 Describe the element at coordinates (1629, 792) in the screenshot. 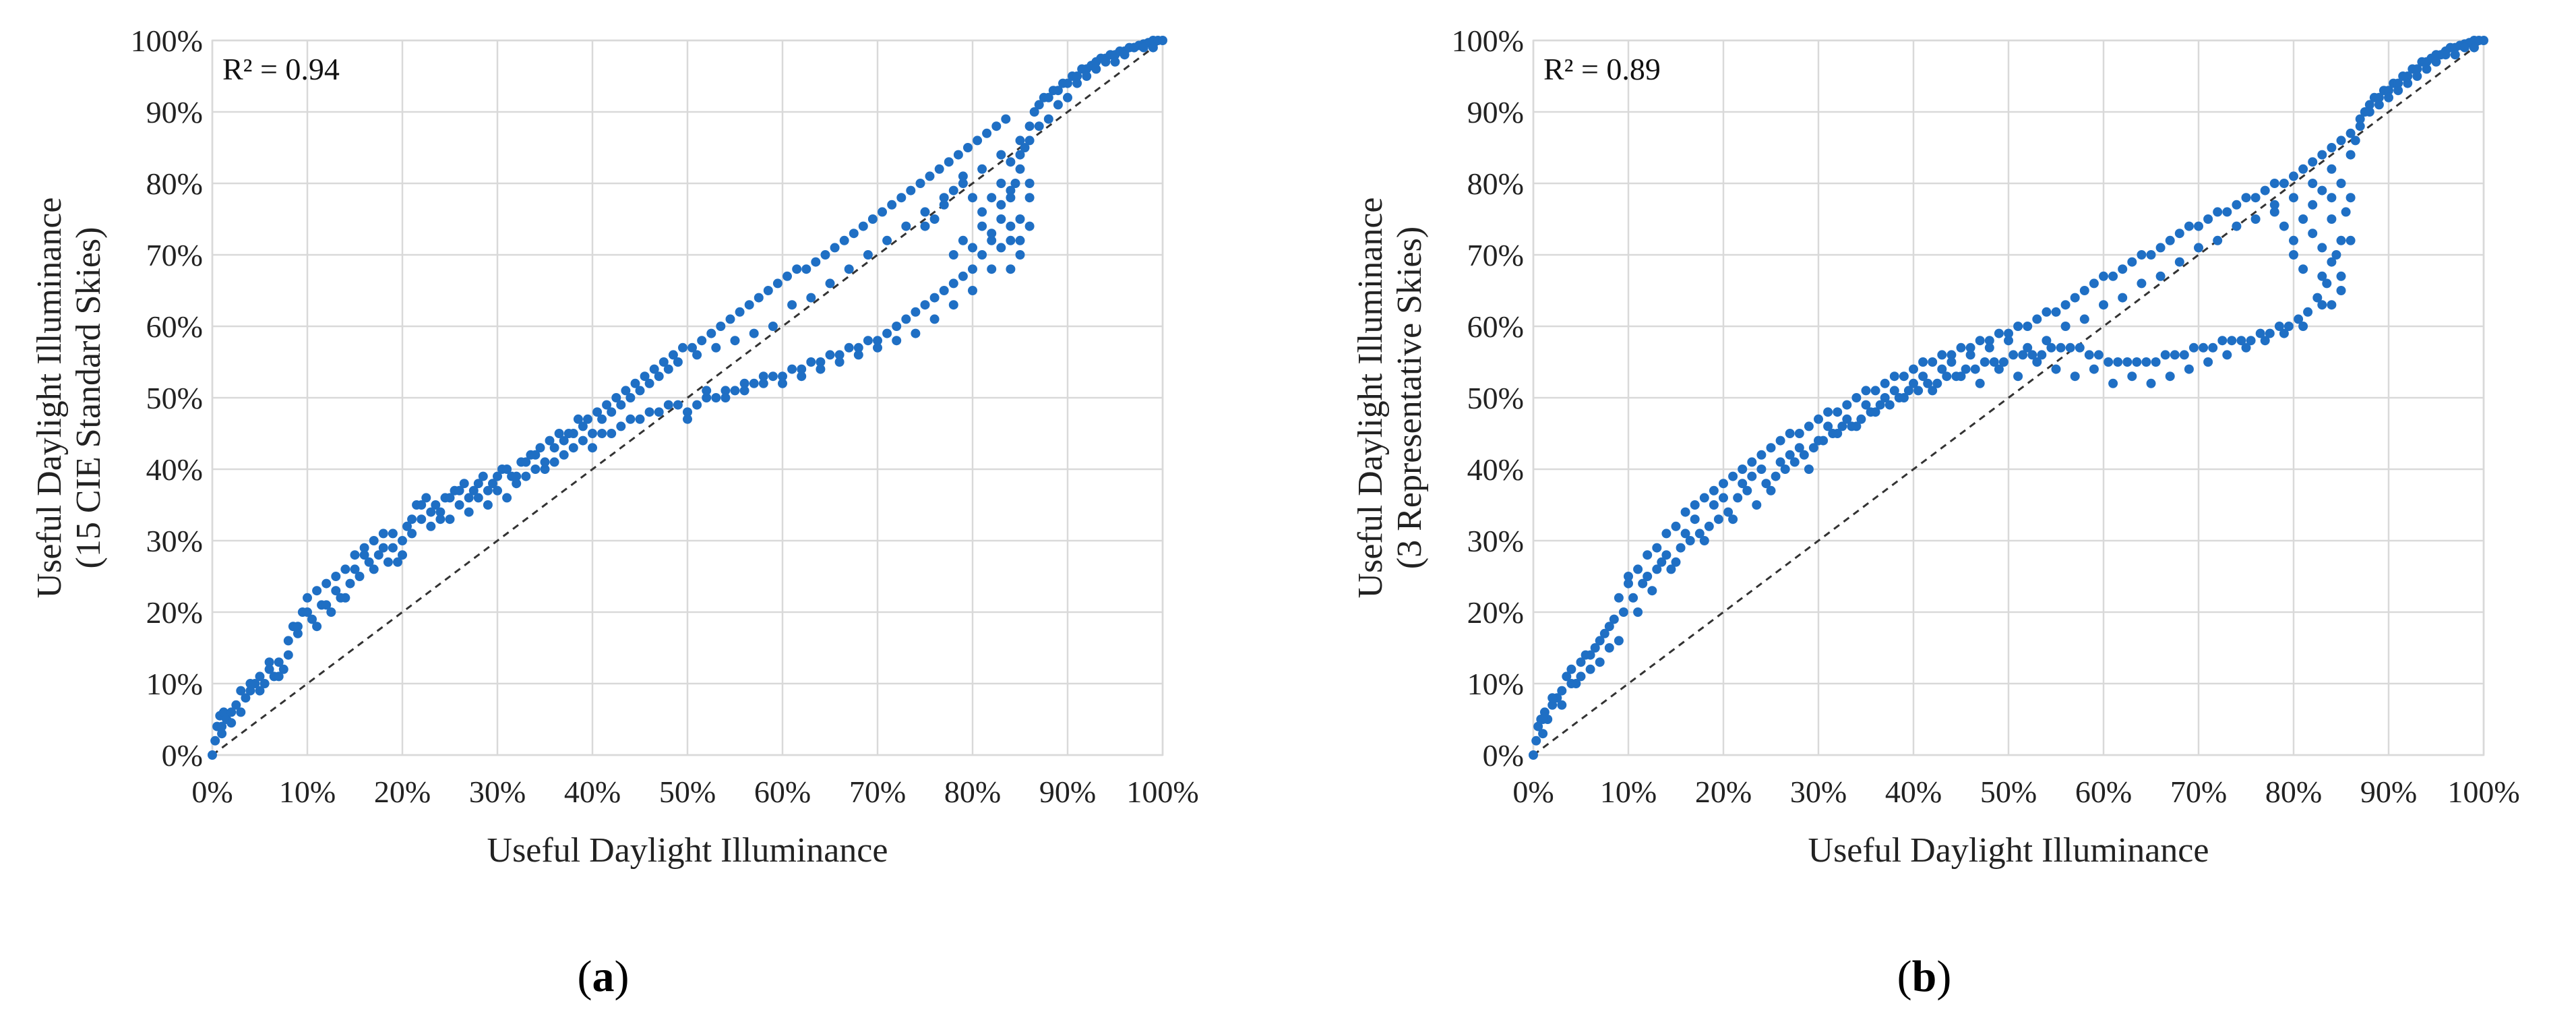

I see `x-tick-label: 10%` at that location.